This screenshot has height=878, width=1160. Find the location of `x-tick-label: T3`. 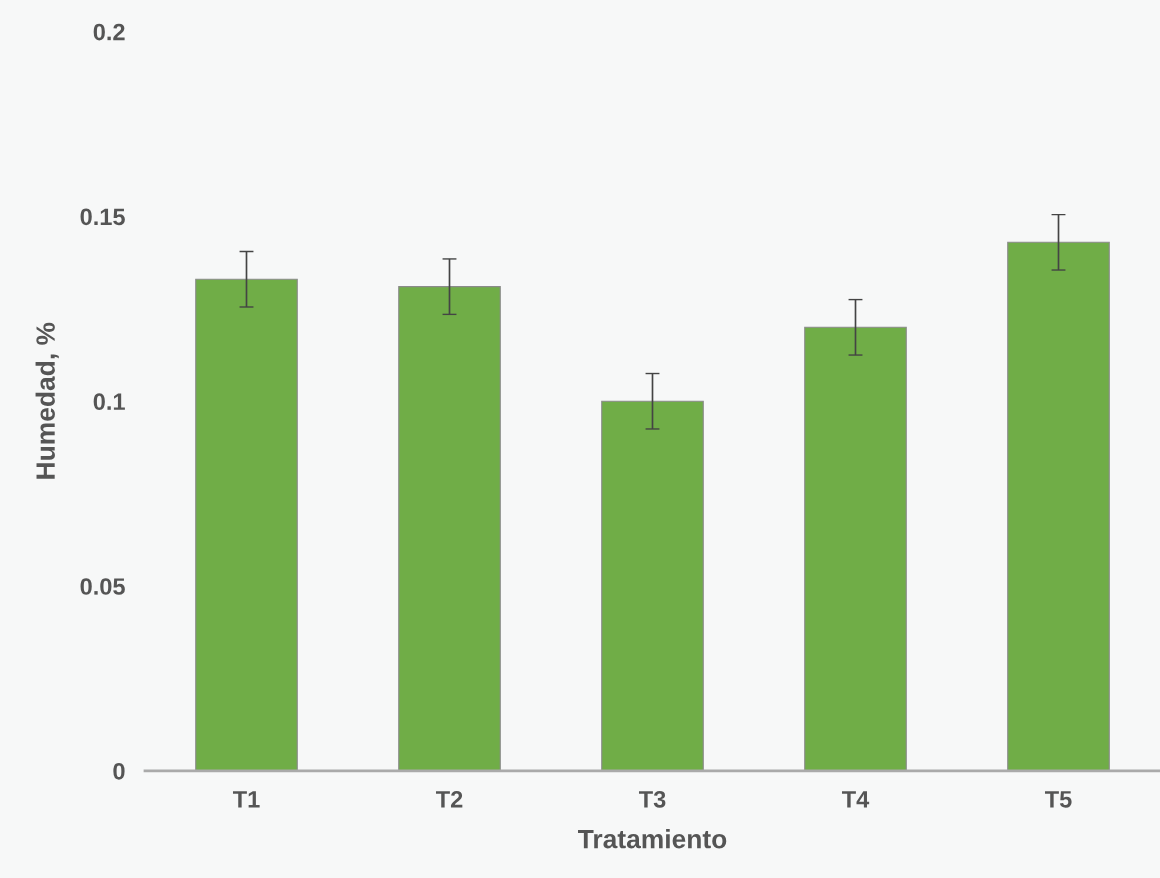

x-tick-label: T3 is located at coordinates (652, 799).